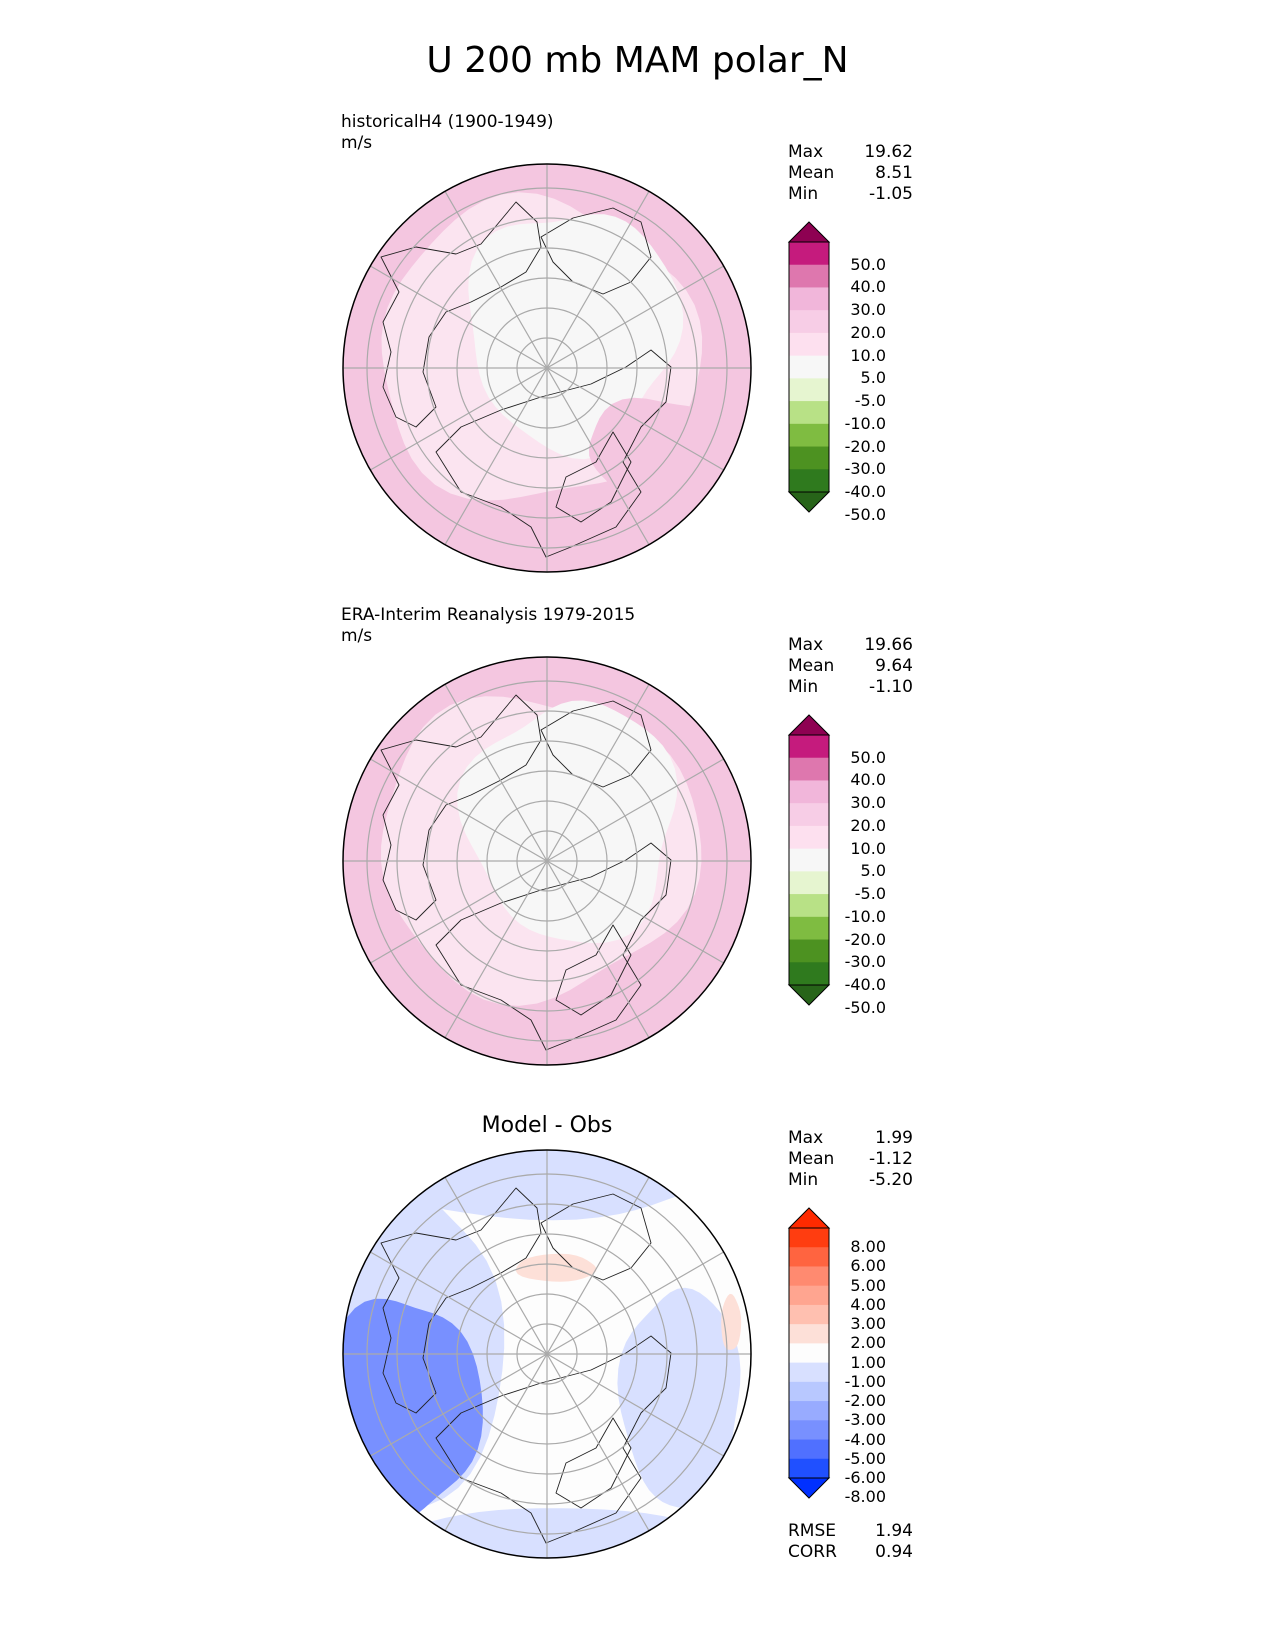  I want to click on stat-min: Min -1.10, so click(850, 687).